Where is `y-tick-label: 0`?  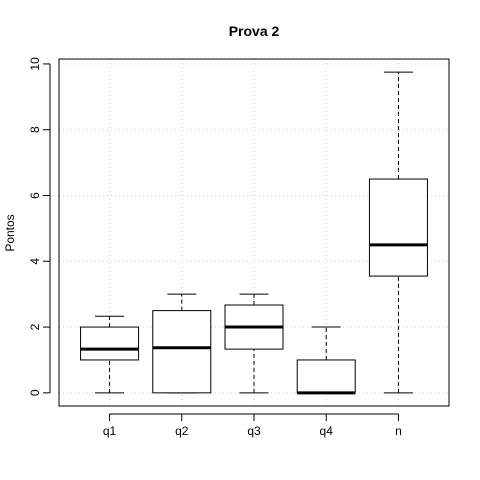 y-tick-label: 0 is located at coordinates (35, 392).